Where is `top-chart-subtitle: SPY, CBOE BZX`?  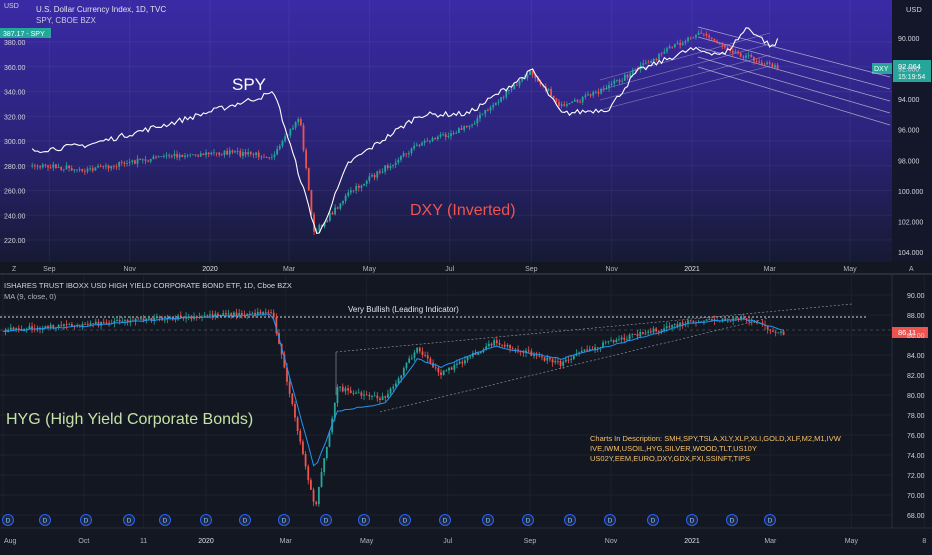
top-chart-subtitle: SPY, CBOE BZX is located at coordinates (66, 20).